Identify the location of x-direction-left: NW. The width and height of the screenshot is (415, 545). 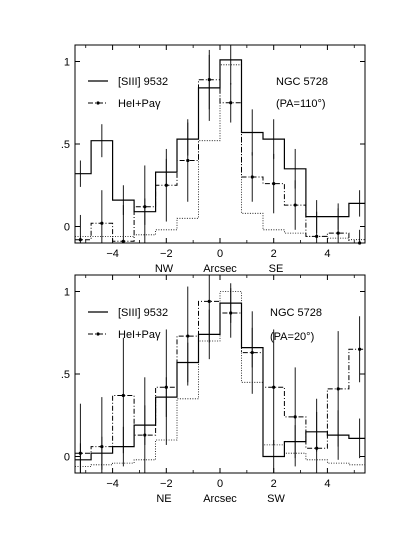
(164, 269).